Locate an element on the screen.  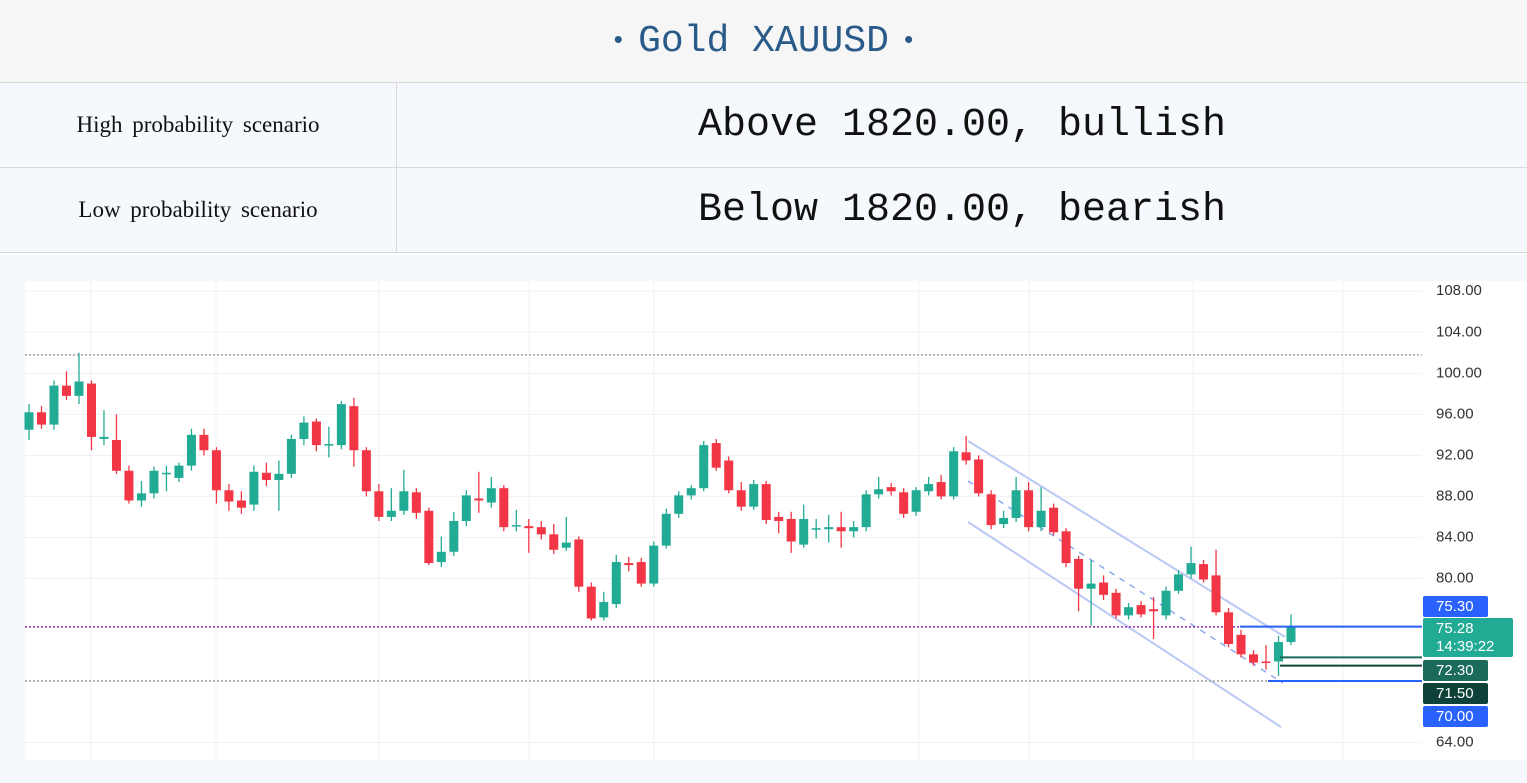
price-label: 75.28 is located at coordinates (1455, 628).